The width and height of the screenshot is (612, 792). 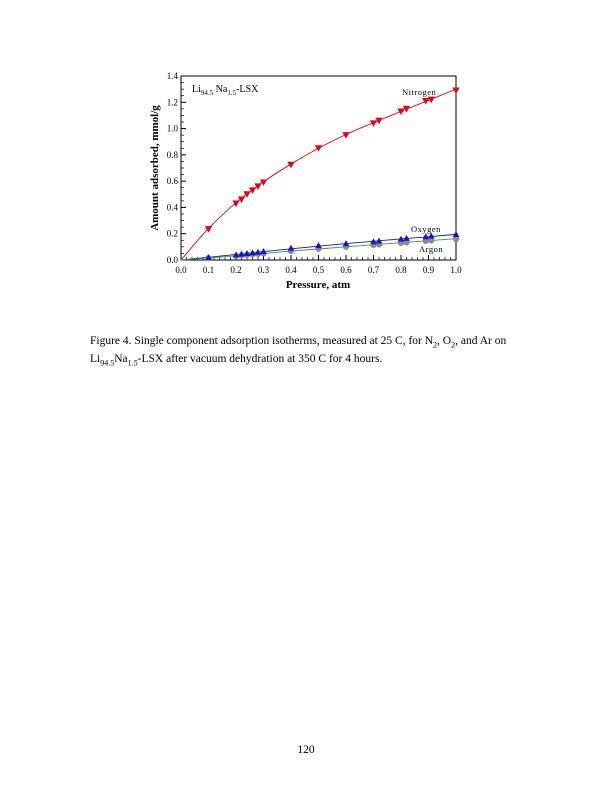 I want to click on y-tick-label: 0.8, so click(x=173, y=155).